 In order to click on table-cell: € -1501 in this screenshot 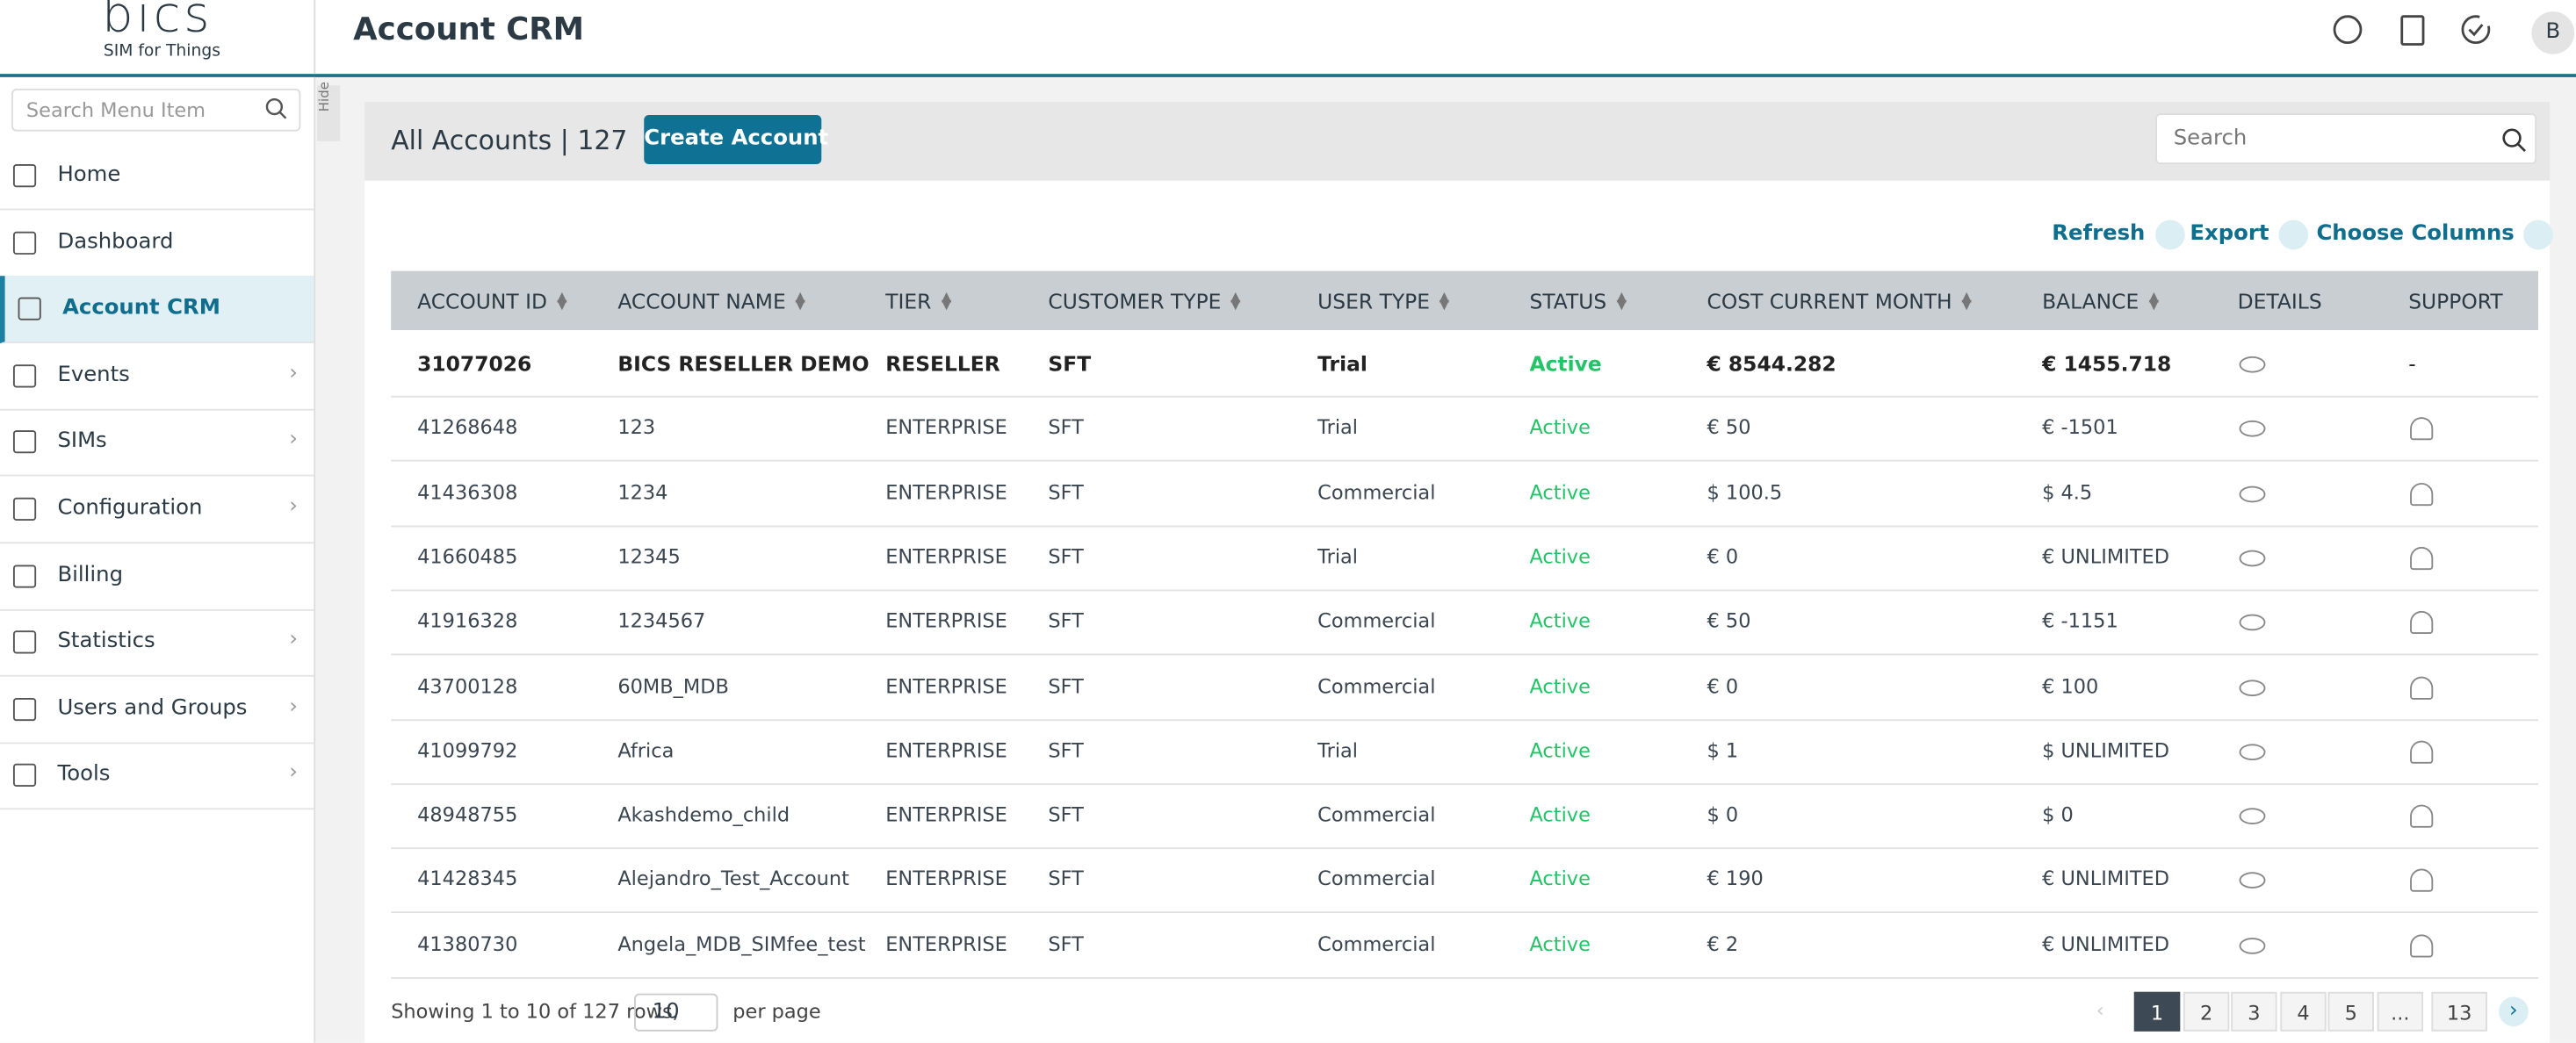, I will do `click(2080, 427)`.